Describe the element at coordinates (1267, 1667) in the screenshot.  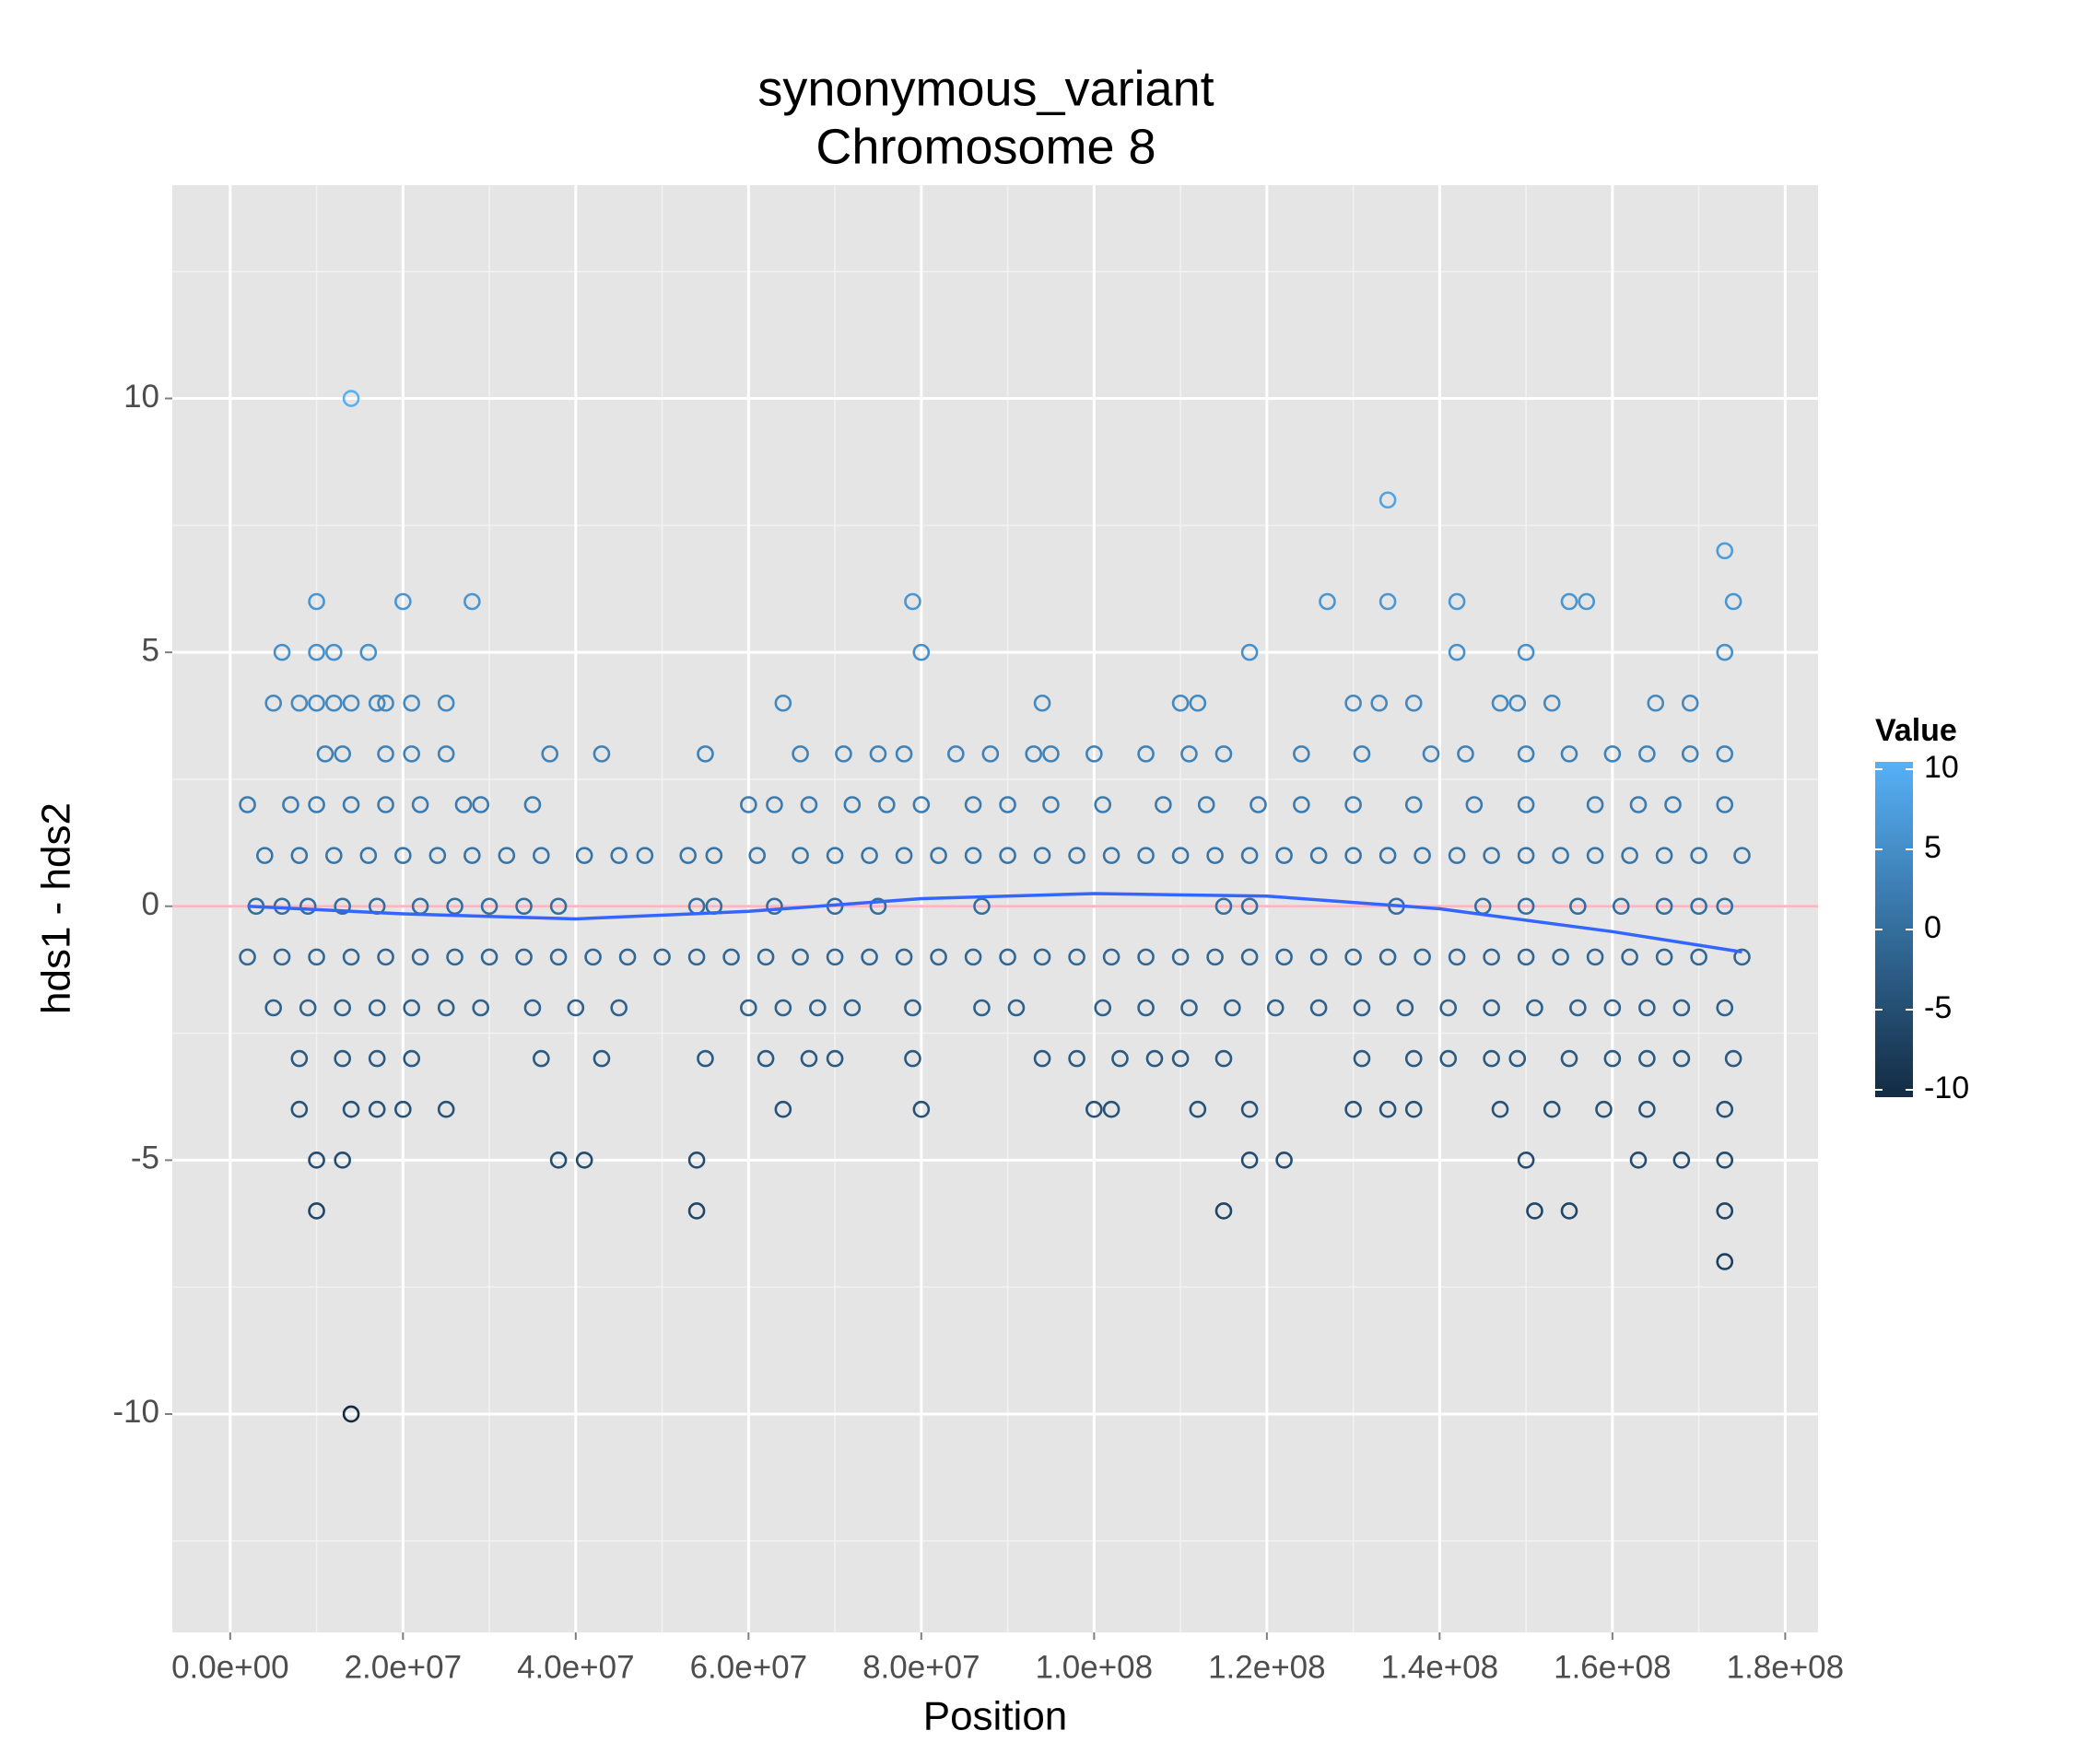
I see `x-tick-label: 1.2e+08` at that location.